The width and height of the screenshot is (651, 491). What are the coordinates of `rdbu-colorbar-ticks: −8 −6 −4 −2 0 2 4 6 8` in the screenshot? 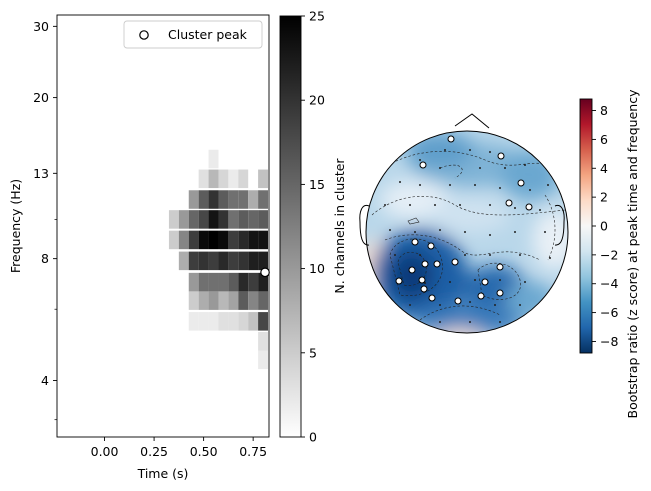 It's located at (605, 226).